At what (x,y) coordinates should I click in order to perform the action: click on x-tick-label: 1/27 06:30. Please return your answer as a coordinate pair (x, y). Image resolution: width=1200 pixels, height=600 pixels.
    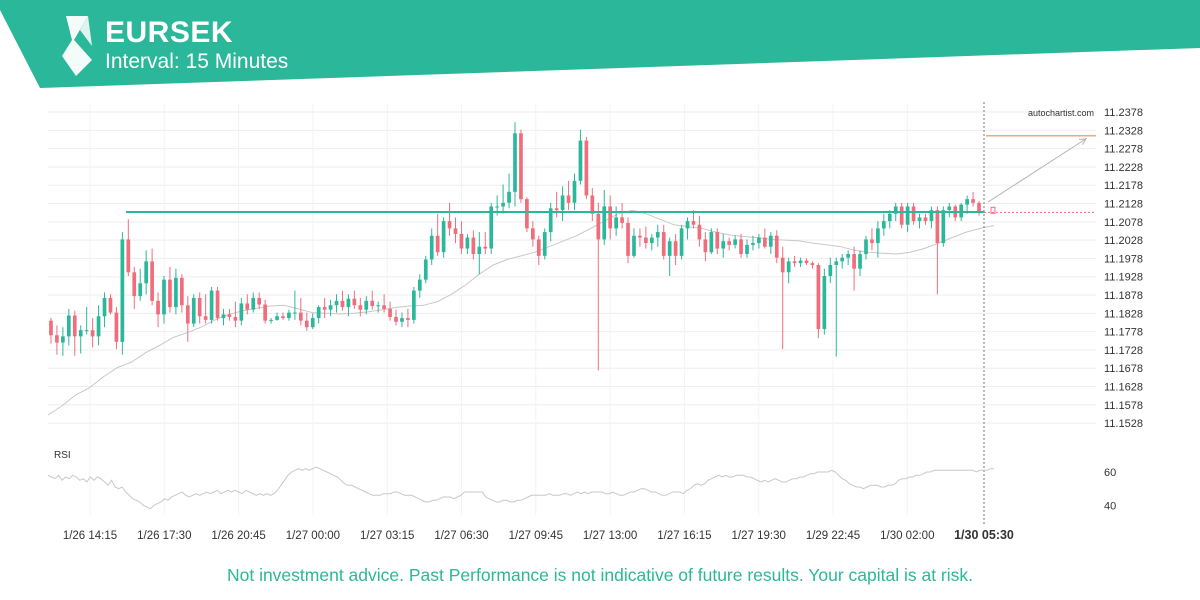
    Looking at the image, I should click on (461, 536).